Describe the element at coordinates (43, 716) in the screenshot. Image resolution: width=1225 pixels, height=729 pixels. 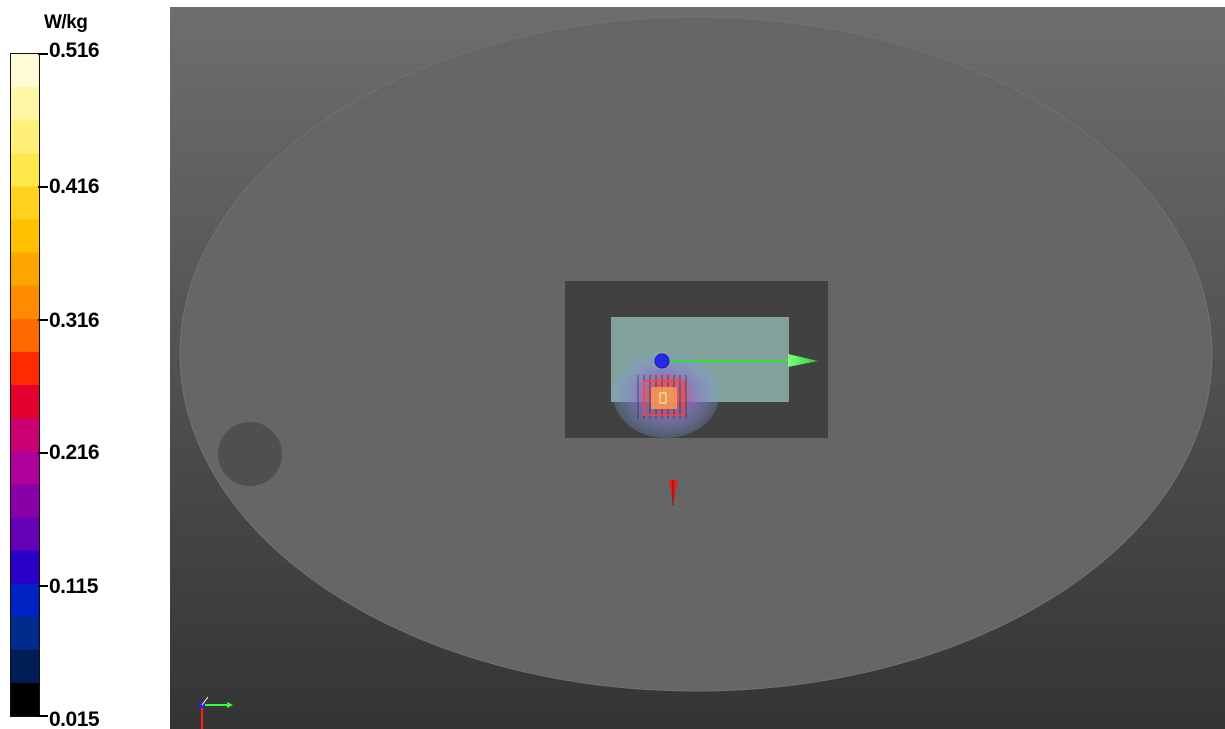
I see `colorbar-tick-min` at that location.